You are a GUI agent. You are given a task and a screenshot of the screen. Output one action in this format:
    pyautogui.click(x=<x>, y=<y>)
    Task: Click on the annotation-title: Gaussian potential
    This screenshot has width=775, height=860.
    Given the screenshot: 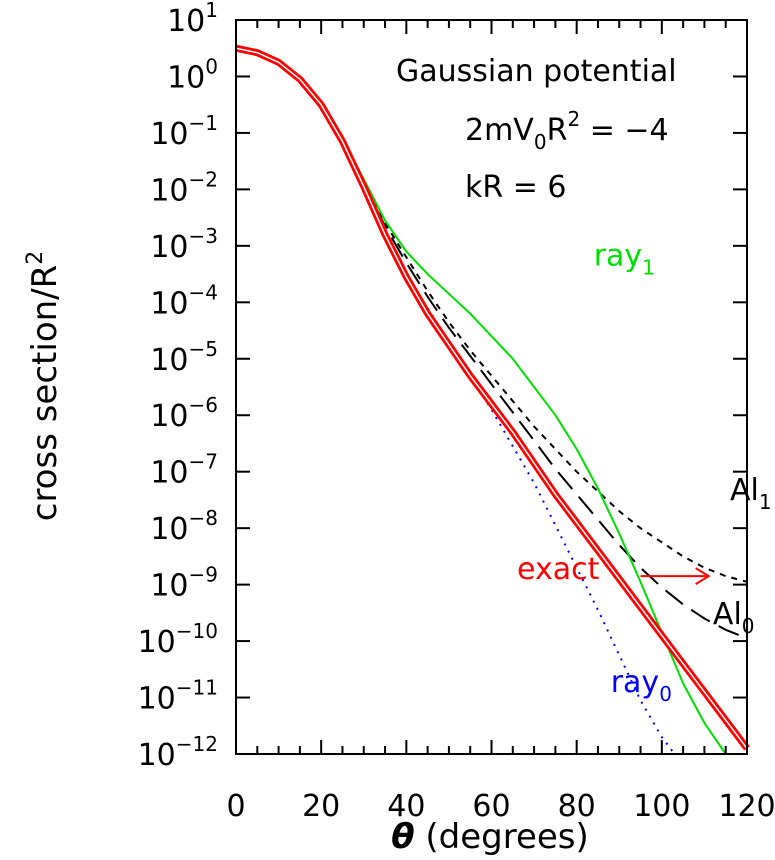 What is the action you would take?
    pyautogui.click(x=536, y=71)
    